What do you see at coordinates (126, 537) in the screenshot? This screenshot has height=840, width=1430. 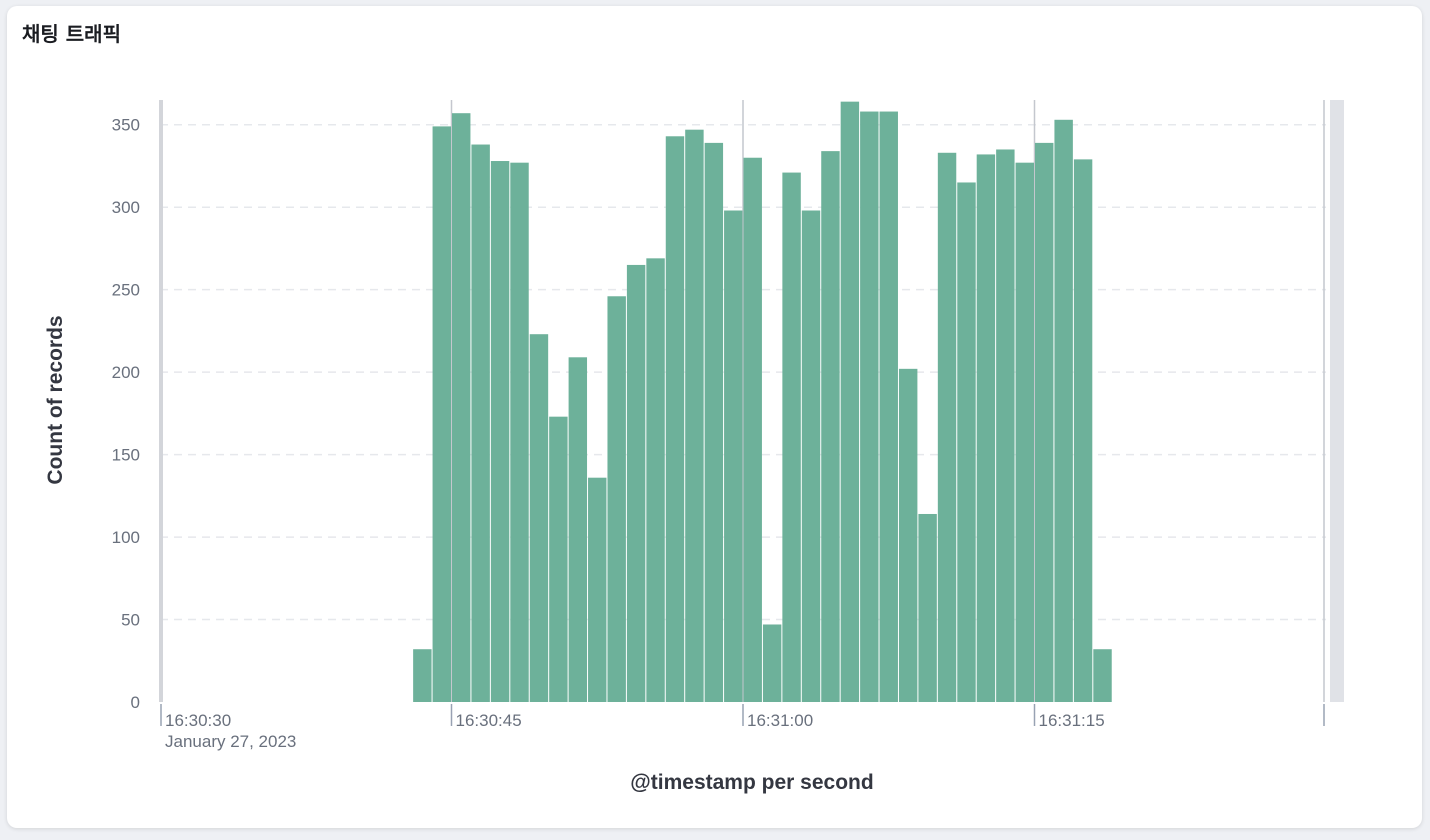 I see `y-tick-label: 100` at bounding box center [126, 537].